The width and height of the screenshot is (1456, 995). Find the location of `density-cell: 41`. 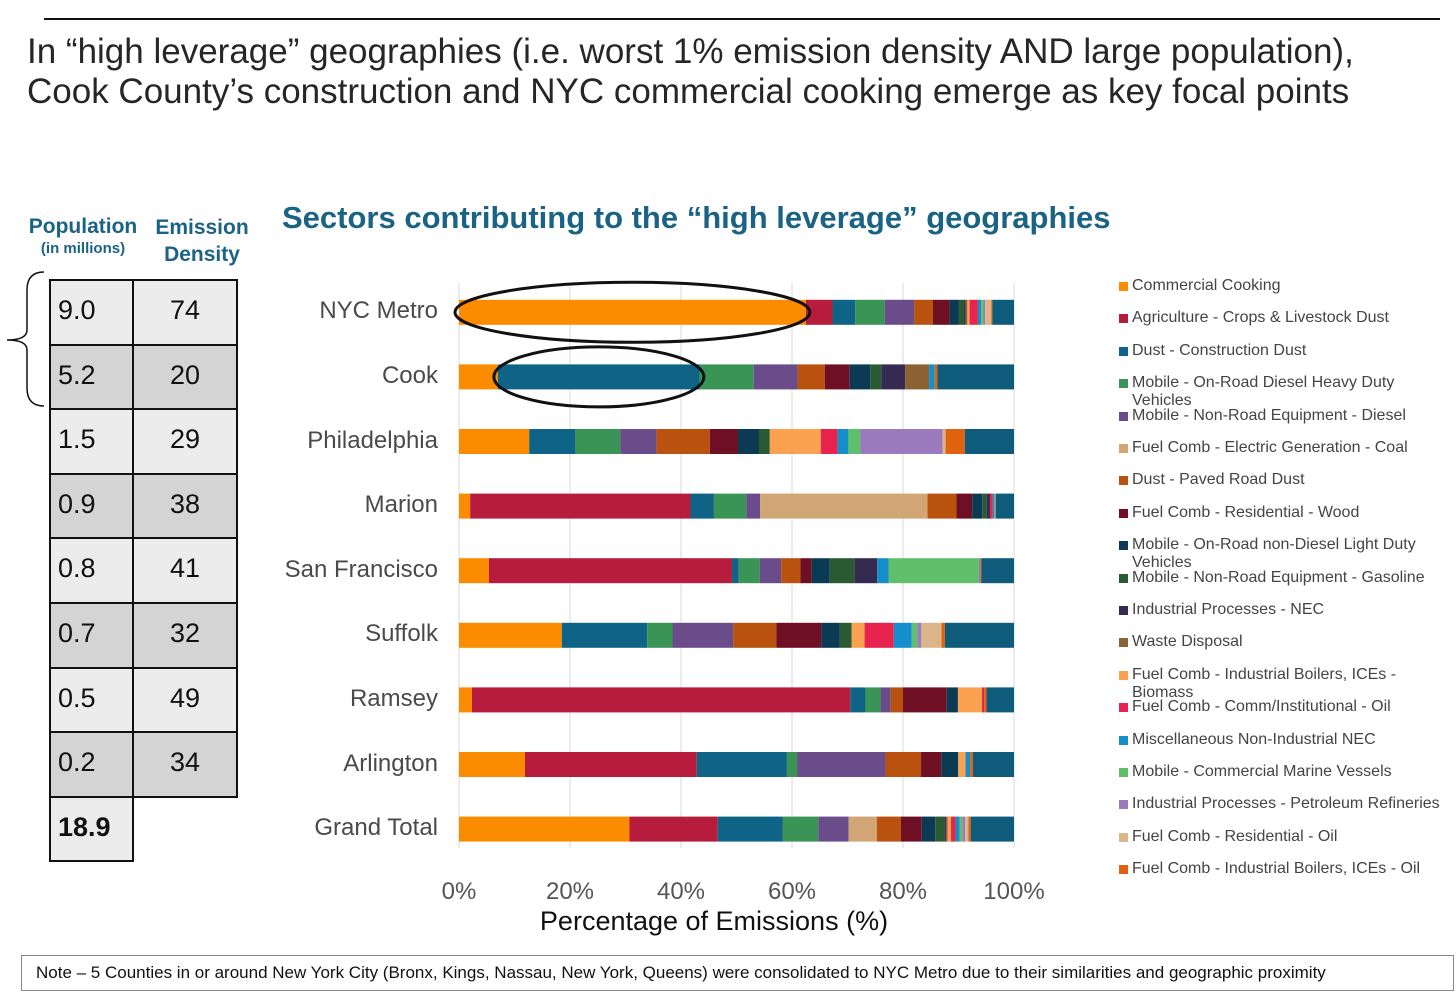

density-cell: 41 is located at coordinates (185, 570).